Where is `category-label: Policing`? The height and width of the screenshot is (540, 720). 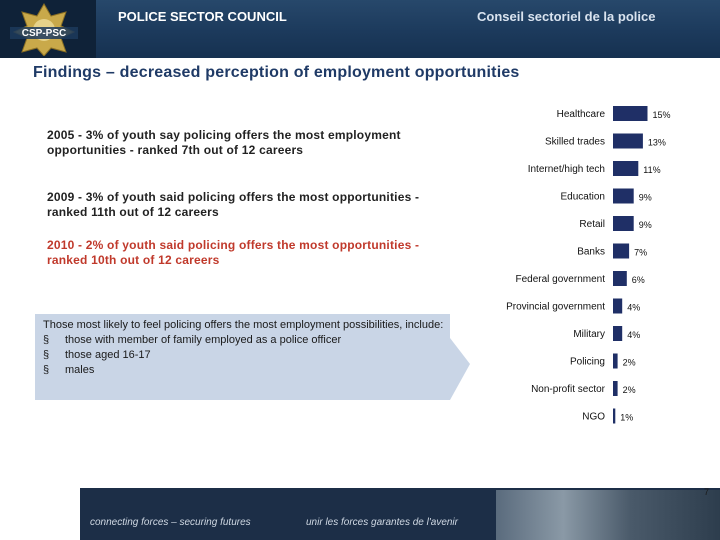 category-label: Policing is located at coordinates (587, 362).